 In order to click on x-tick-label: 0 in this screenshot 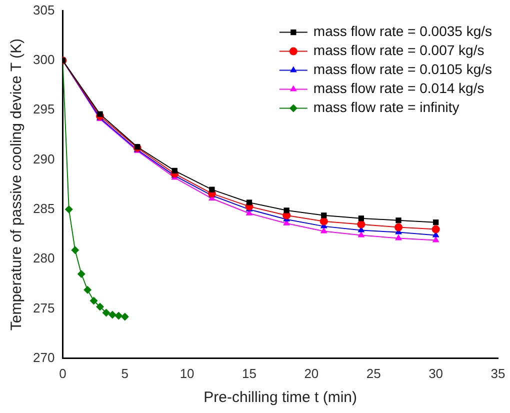, I will do `click(62, 373)`.